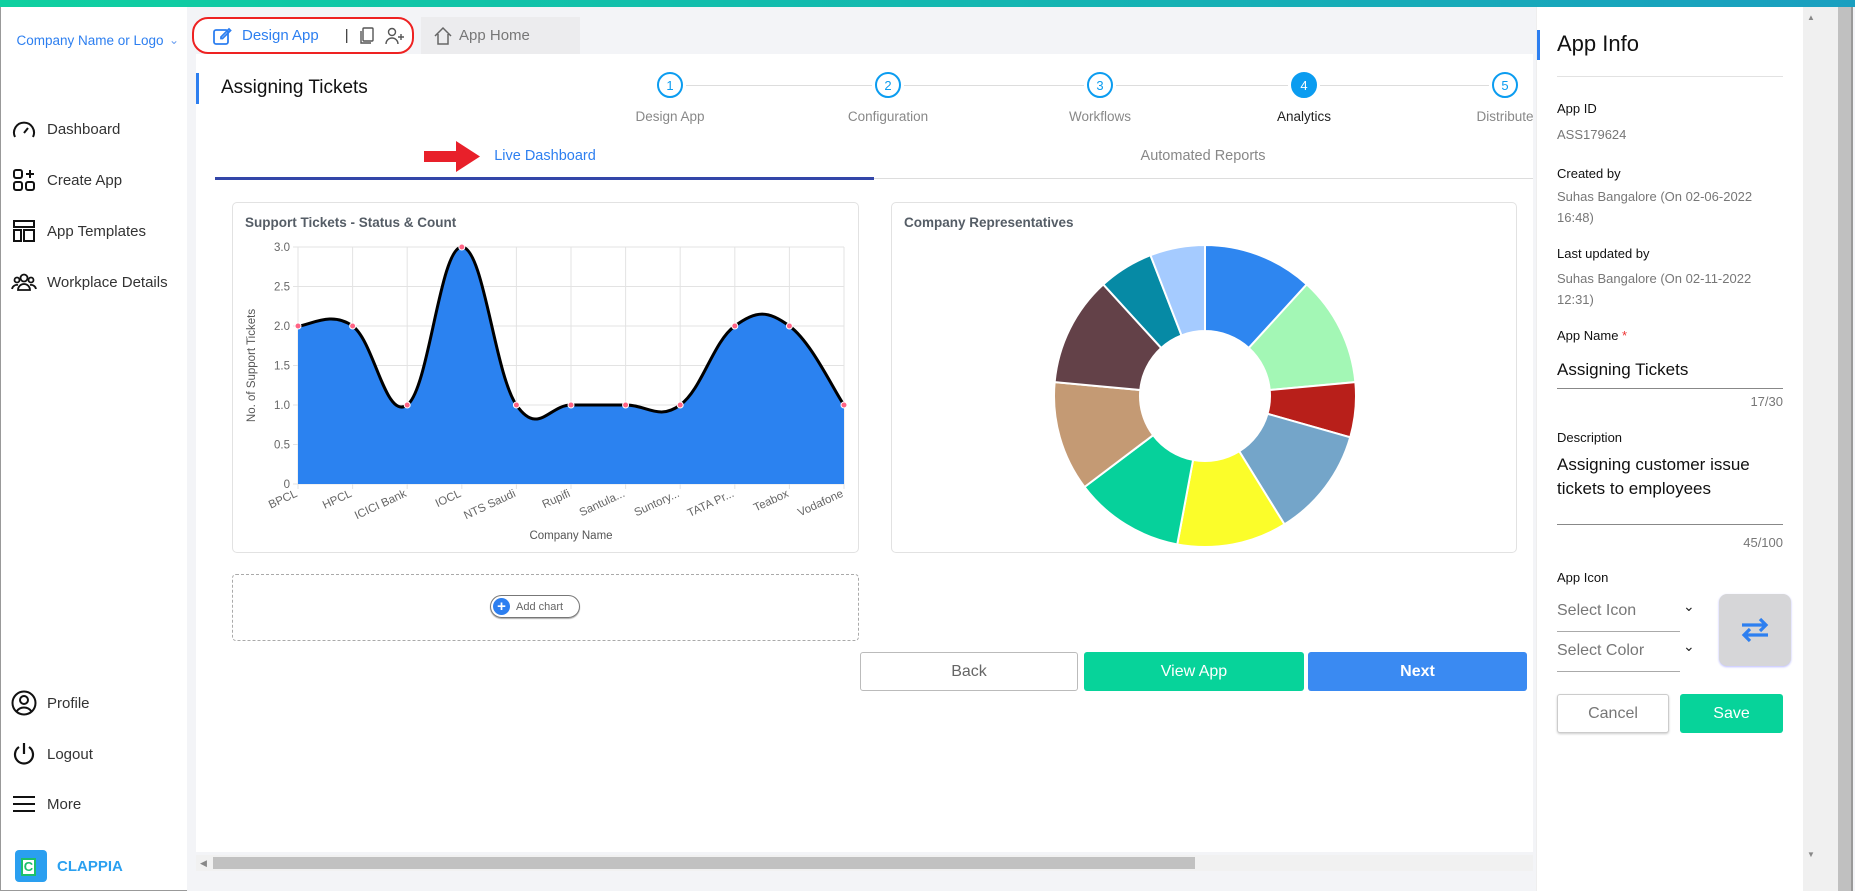  Describe the element at coordinates (969, 671) in the screenshot. I see `back-button: Back` at that location.